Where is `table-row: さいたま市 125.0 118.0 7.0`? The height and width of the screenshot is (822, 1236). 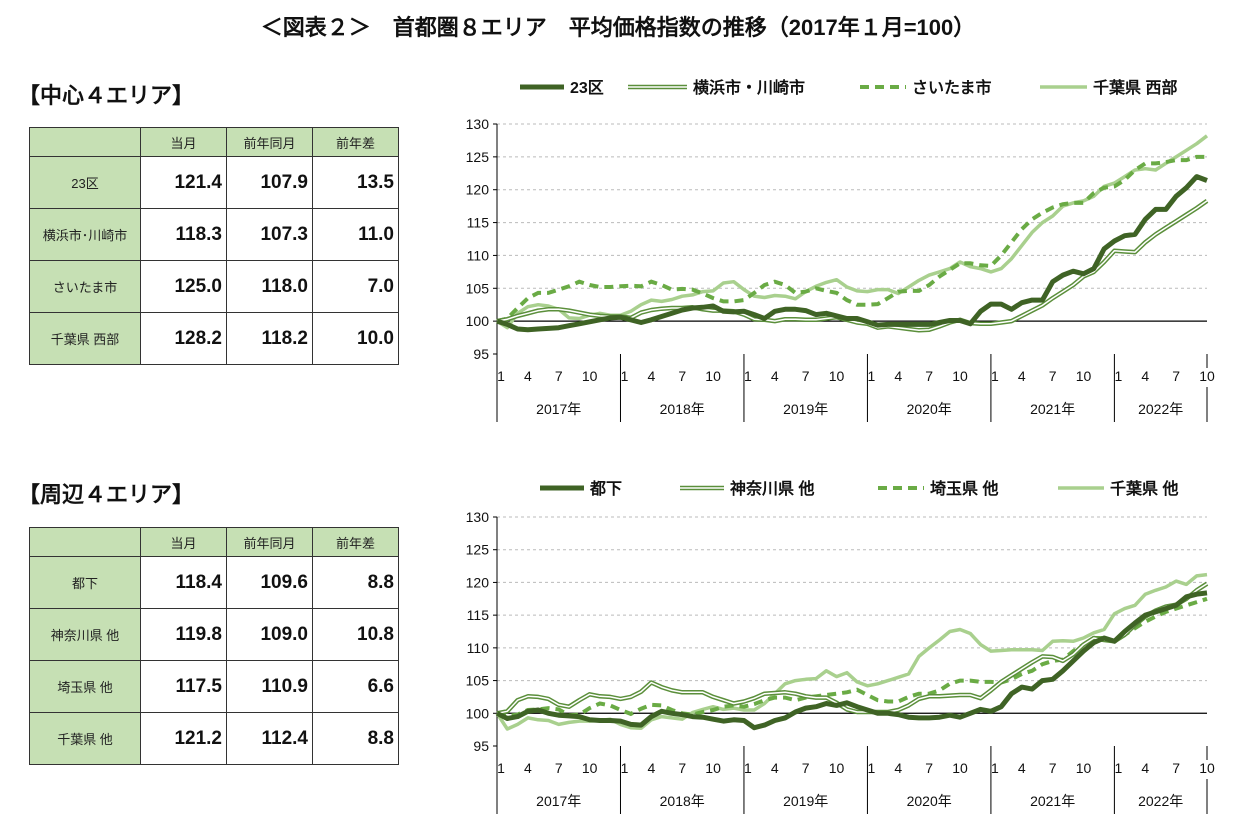 table-row: さいたま市 125.0 118.0 7.0 is located at coordinates (214, 286).